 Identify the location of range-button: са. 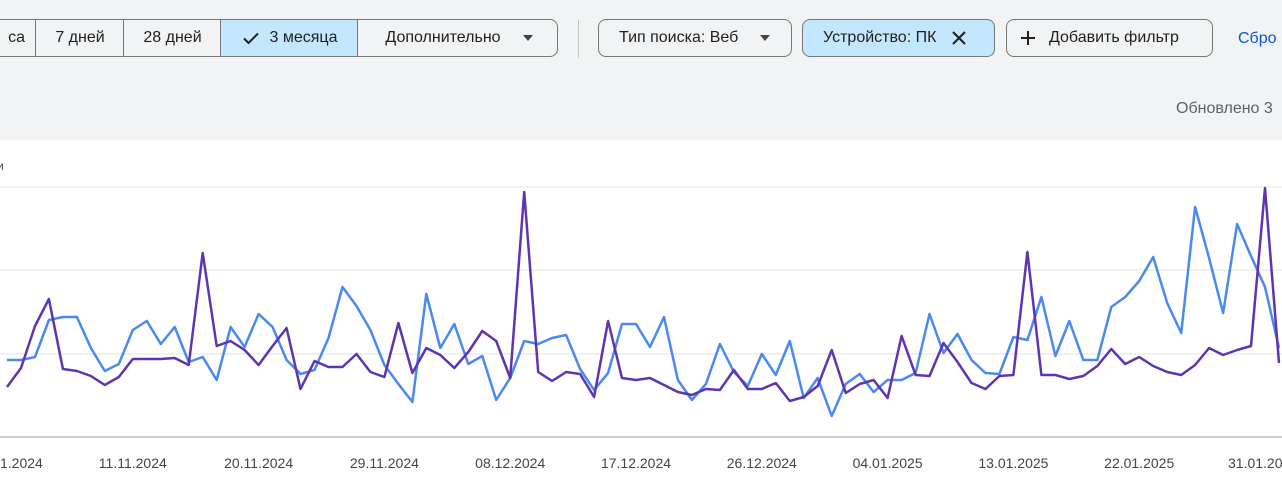
(17, 38).